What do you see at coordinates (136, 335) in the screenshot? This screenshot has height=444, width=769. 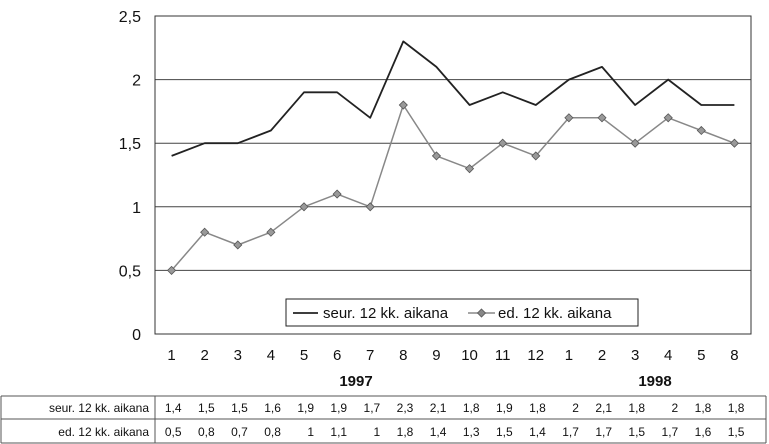 I see `y-tick-label: 0` at bounding box center [136, 335].